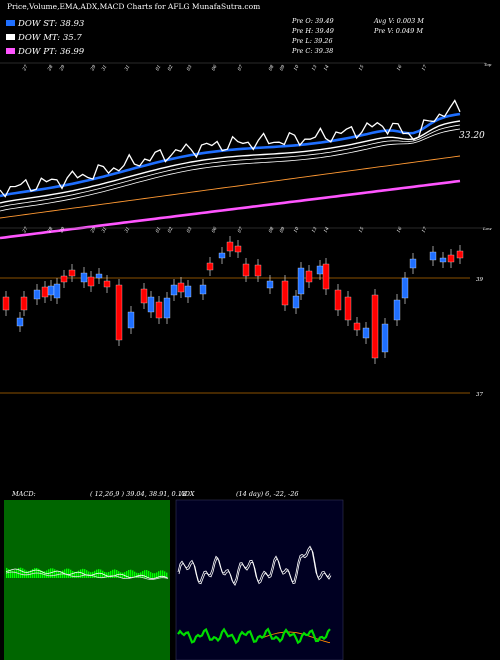  Describe the element at coordinates (283, 68) in the screenshot. I see `ema-date-label: 09` at that location.